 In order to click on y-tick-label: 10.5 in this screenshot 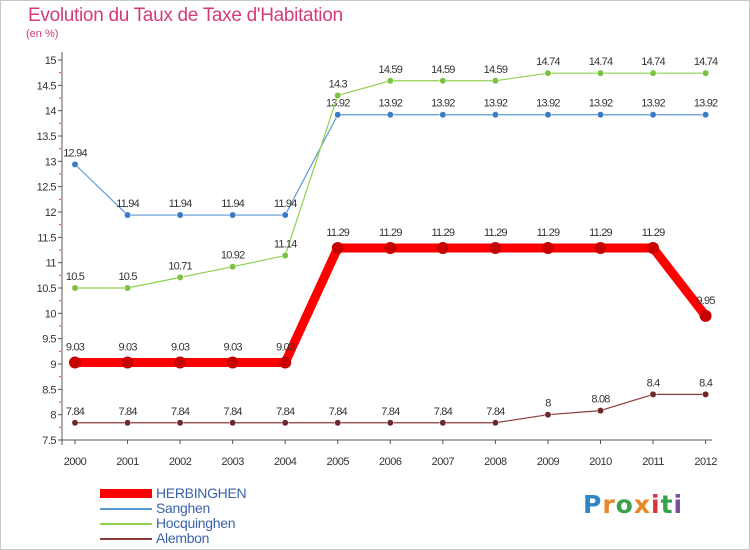, I will do `click(47, 289)`.